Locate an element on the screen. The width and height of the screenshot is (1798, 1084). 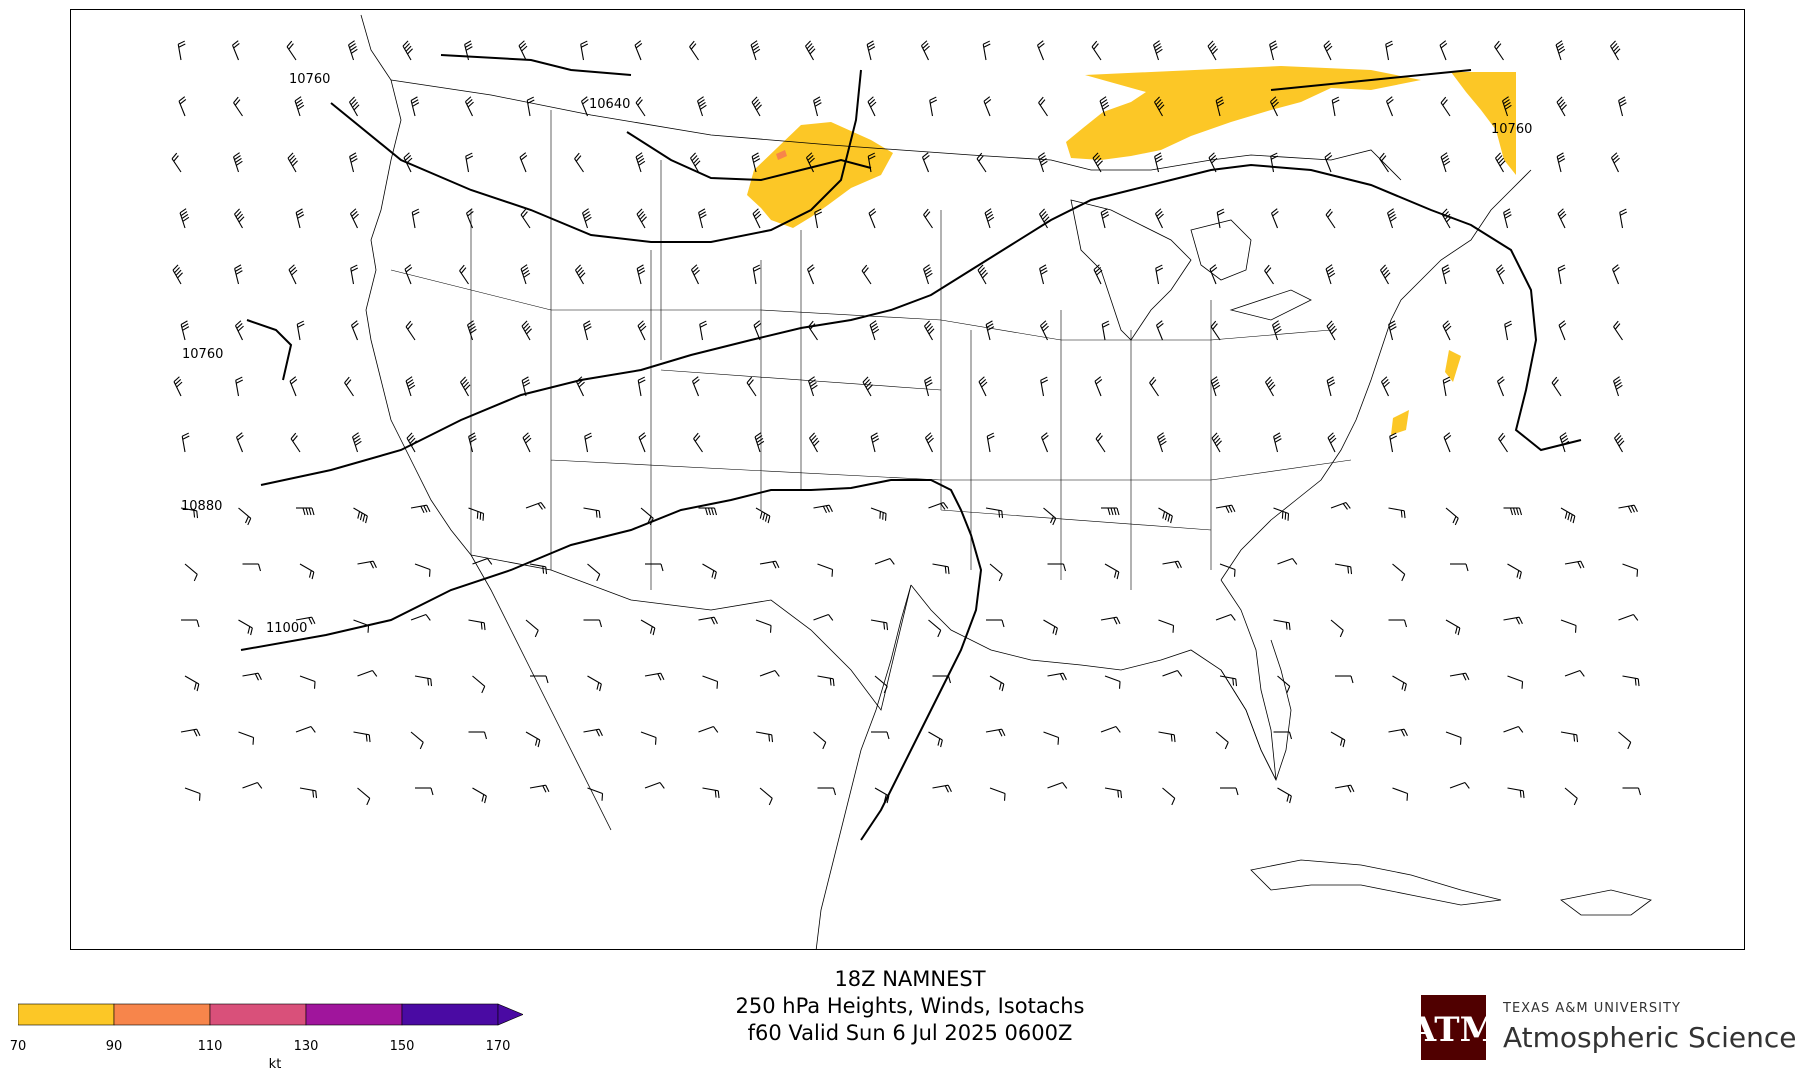
svg-text: ATM is located at coordinates (1453, 1030).